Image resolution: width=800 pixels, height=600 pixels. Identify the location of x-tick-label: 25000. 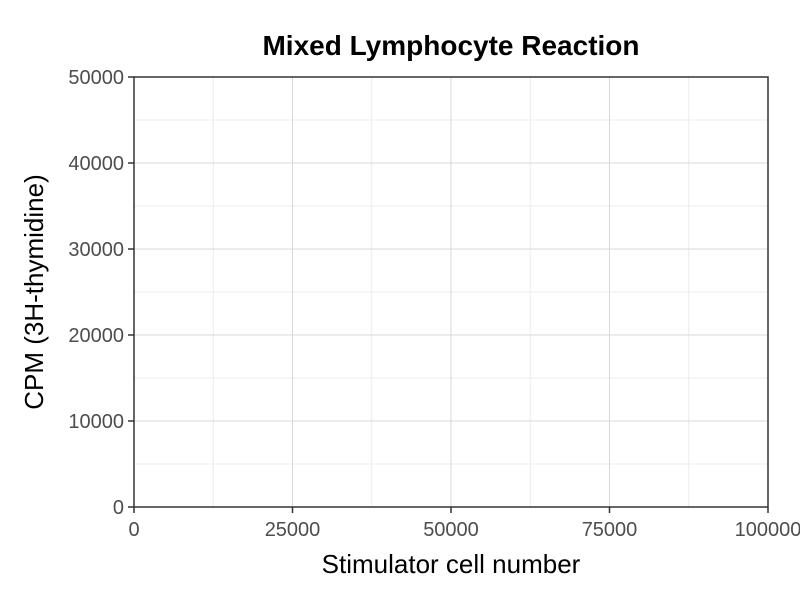
(293, 530).